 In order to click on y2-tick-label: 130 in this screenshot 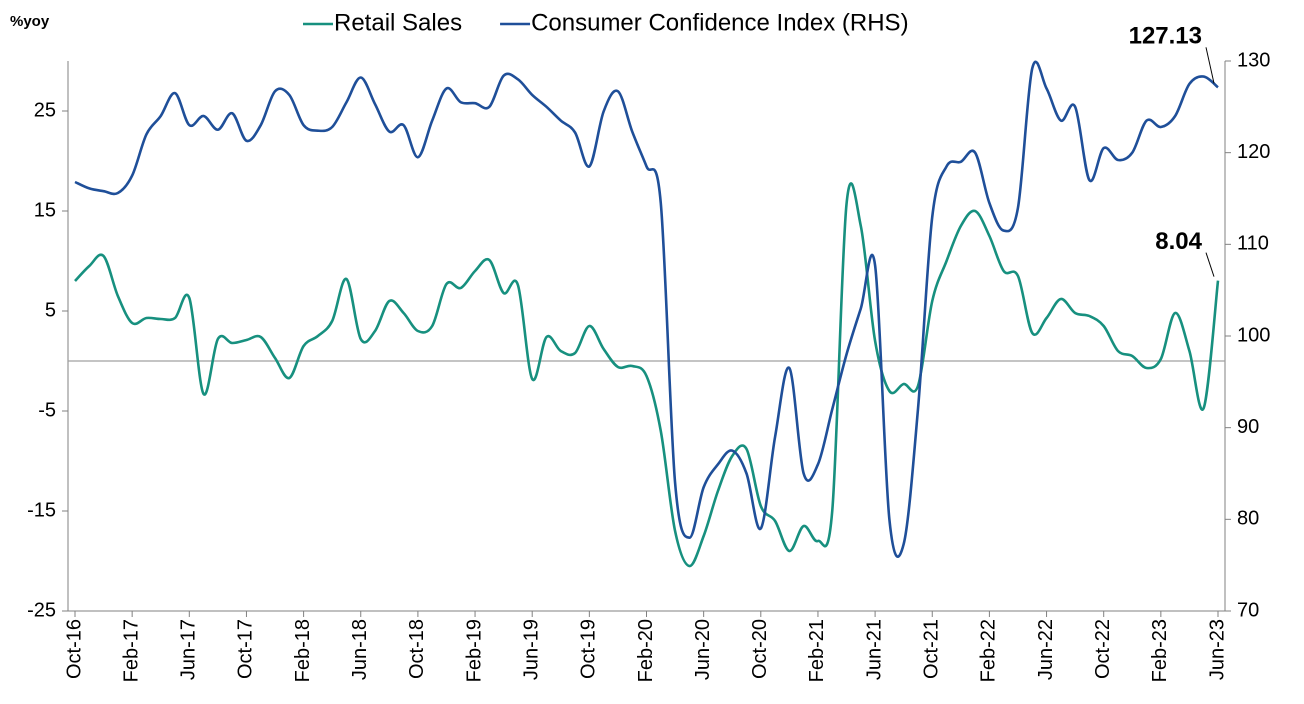, I will do `click(1253, 60)`.